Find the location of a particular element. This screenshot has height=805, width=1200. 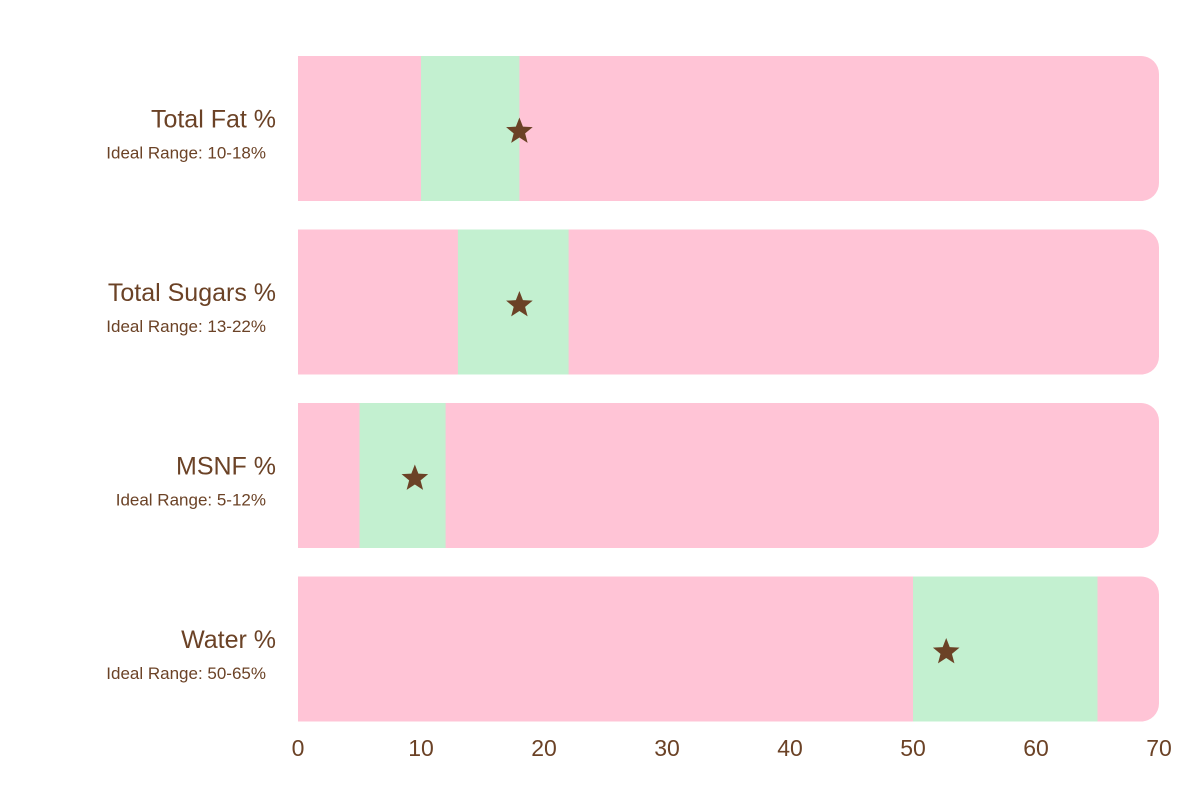

metric-label: Total Fat % is located at coordinates (213, 120).